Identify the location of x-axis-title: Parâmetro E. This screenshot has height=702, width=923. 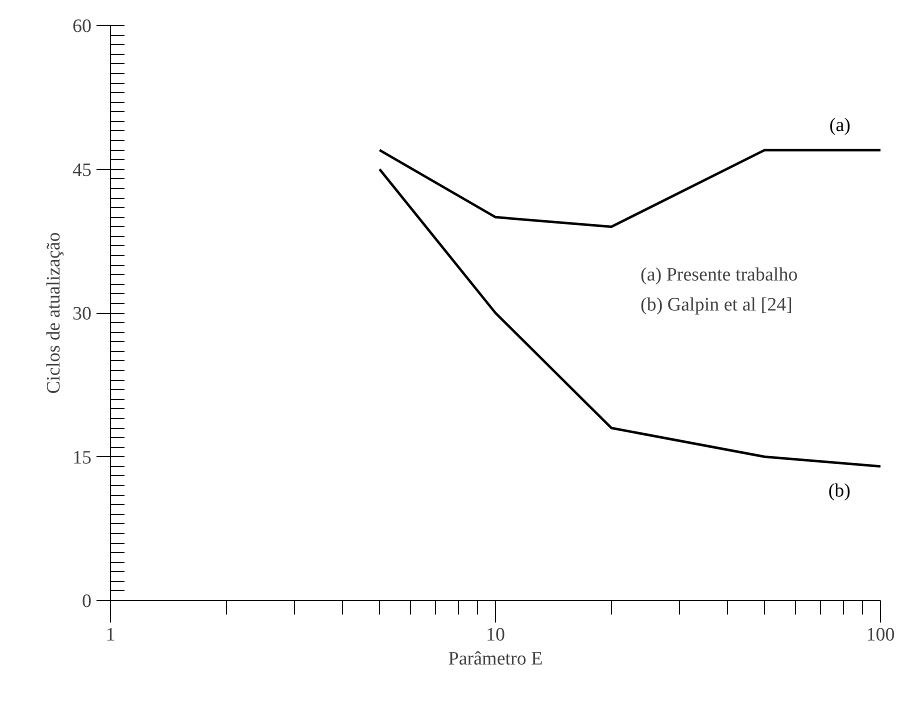
(495, 659).